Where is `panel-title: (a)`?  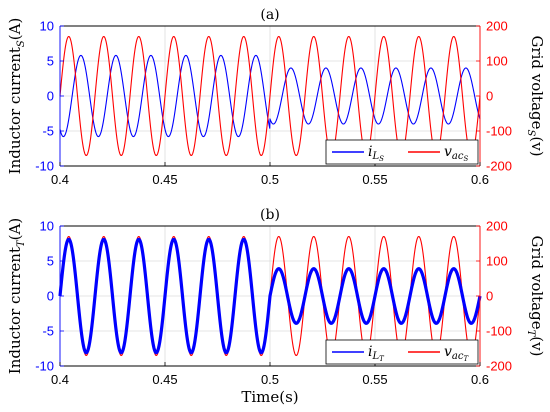 panel-title: (a) is located at coordinates (269, 15).